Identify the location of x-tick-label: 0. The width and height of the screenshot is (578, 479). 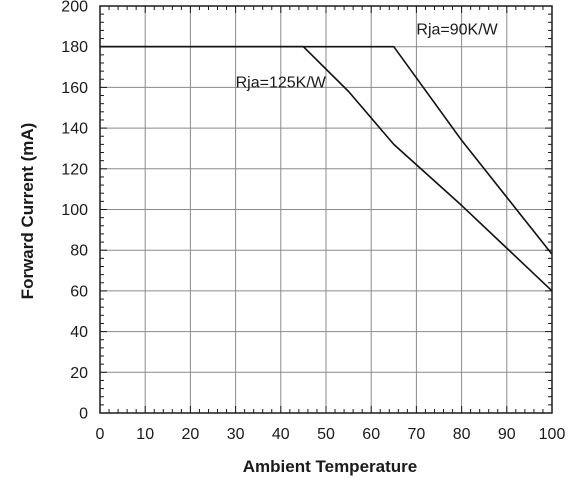
(100, 434).